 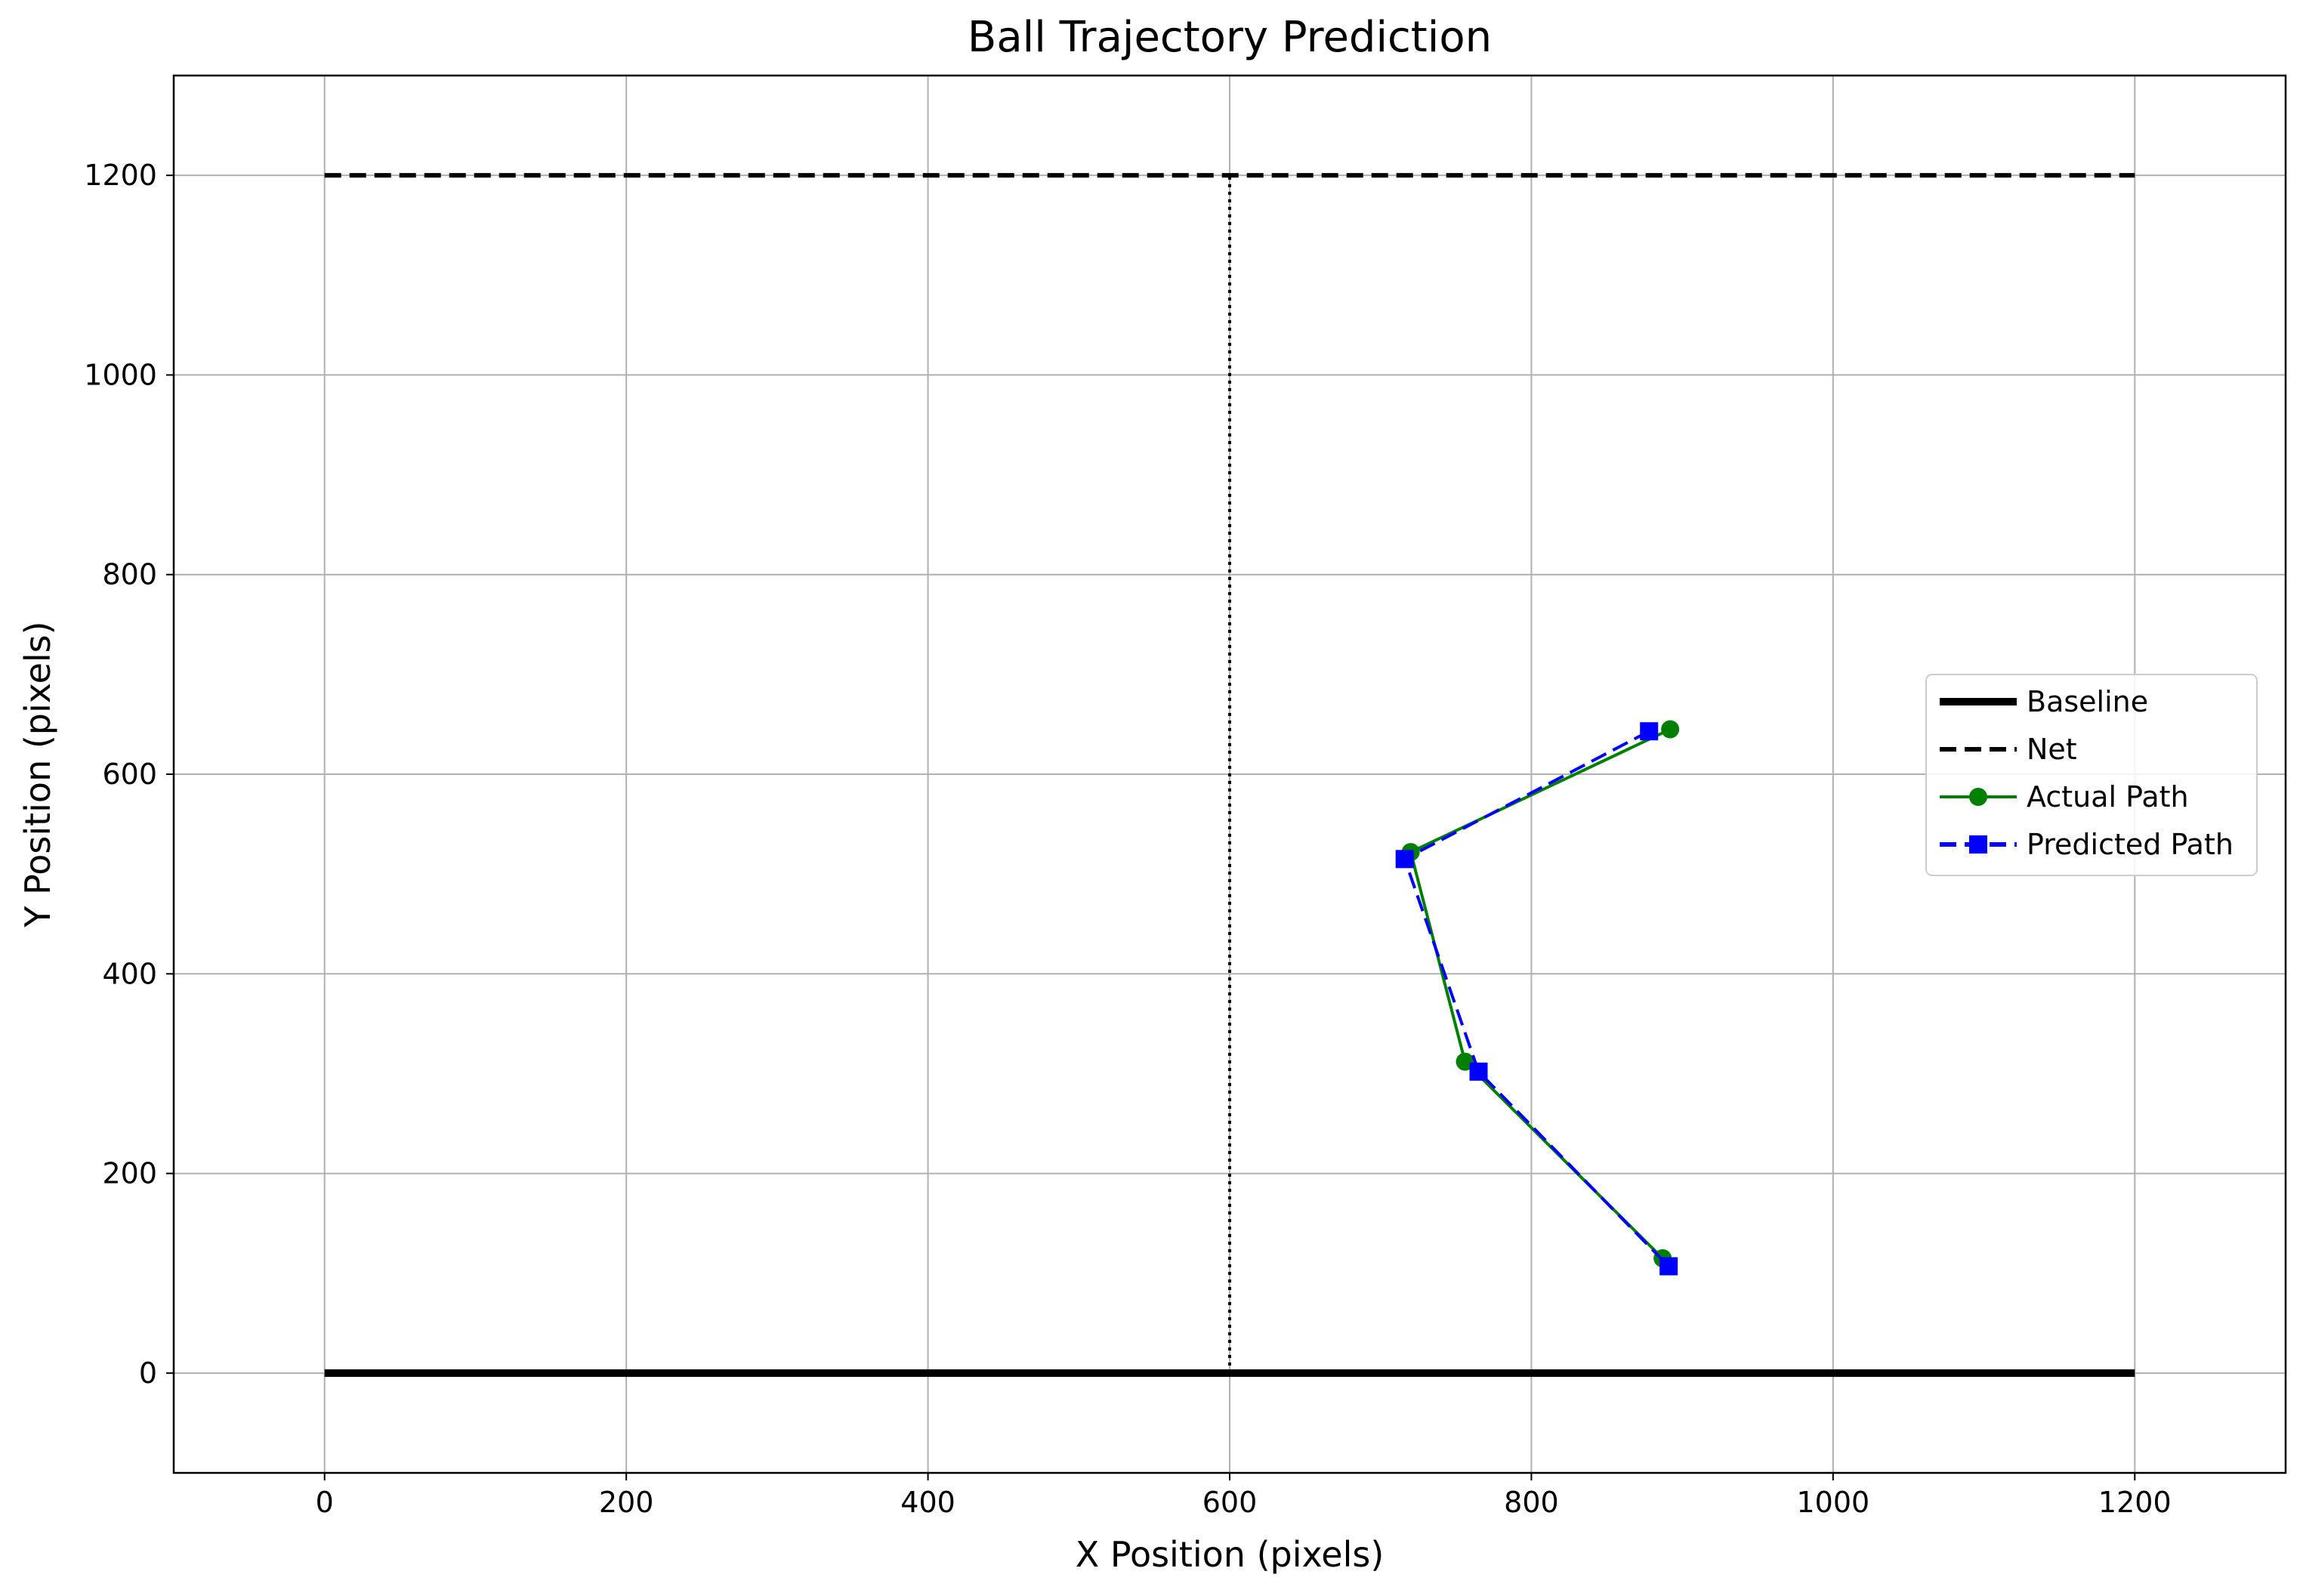 What do you see at coordinates (120, 374) in the screenshot?
I see `y-tick-label: 1000` at bounding box center [120, 374].